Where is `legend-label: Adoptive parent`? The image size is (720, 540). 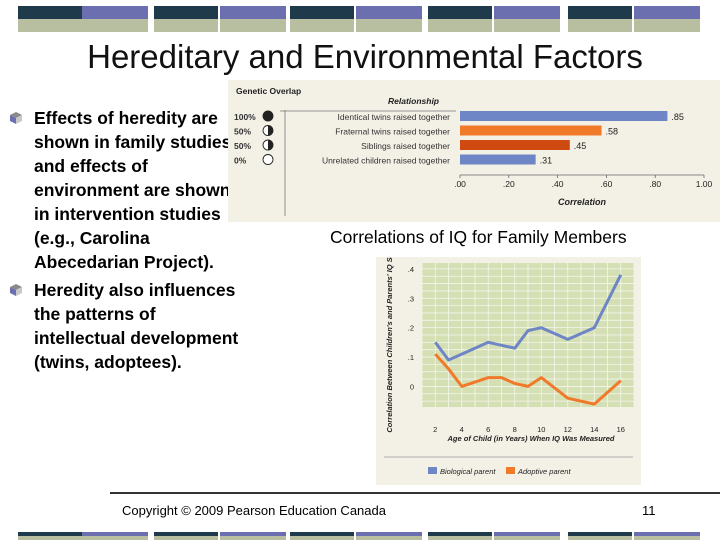 legend-label: Adoptive parent is located at coordinates (544, 471).